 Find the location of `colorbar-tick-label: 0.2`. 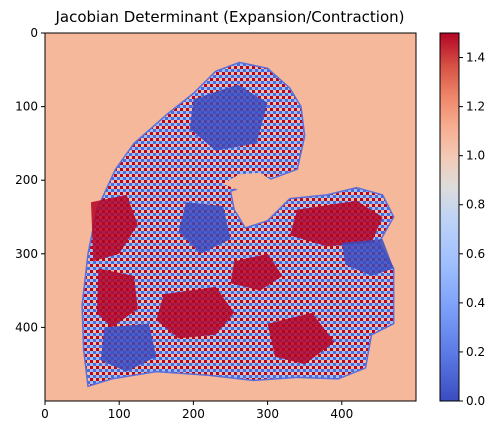

colorbar-tick-label: 0.2 is located at coordinates (475, 352).